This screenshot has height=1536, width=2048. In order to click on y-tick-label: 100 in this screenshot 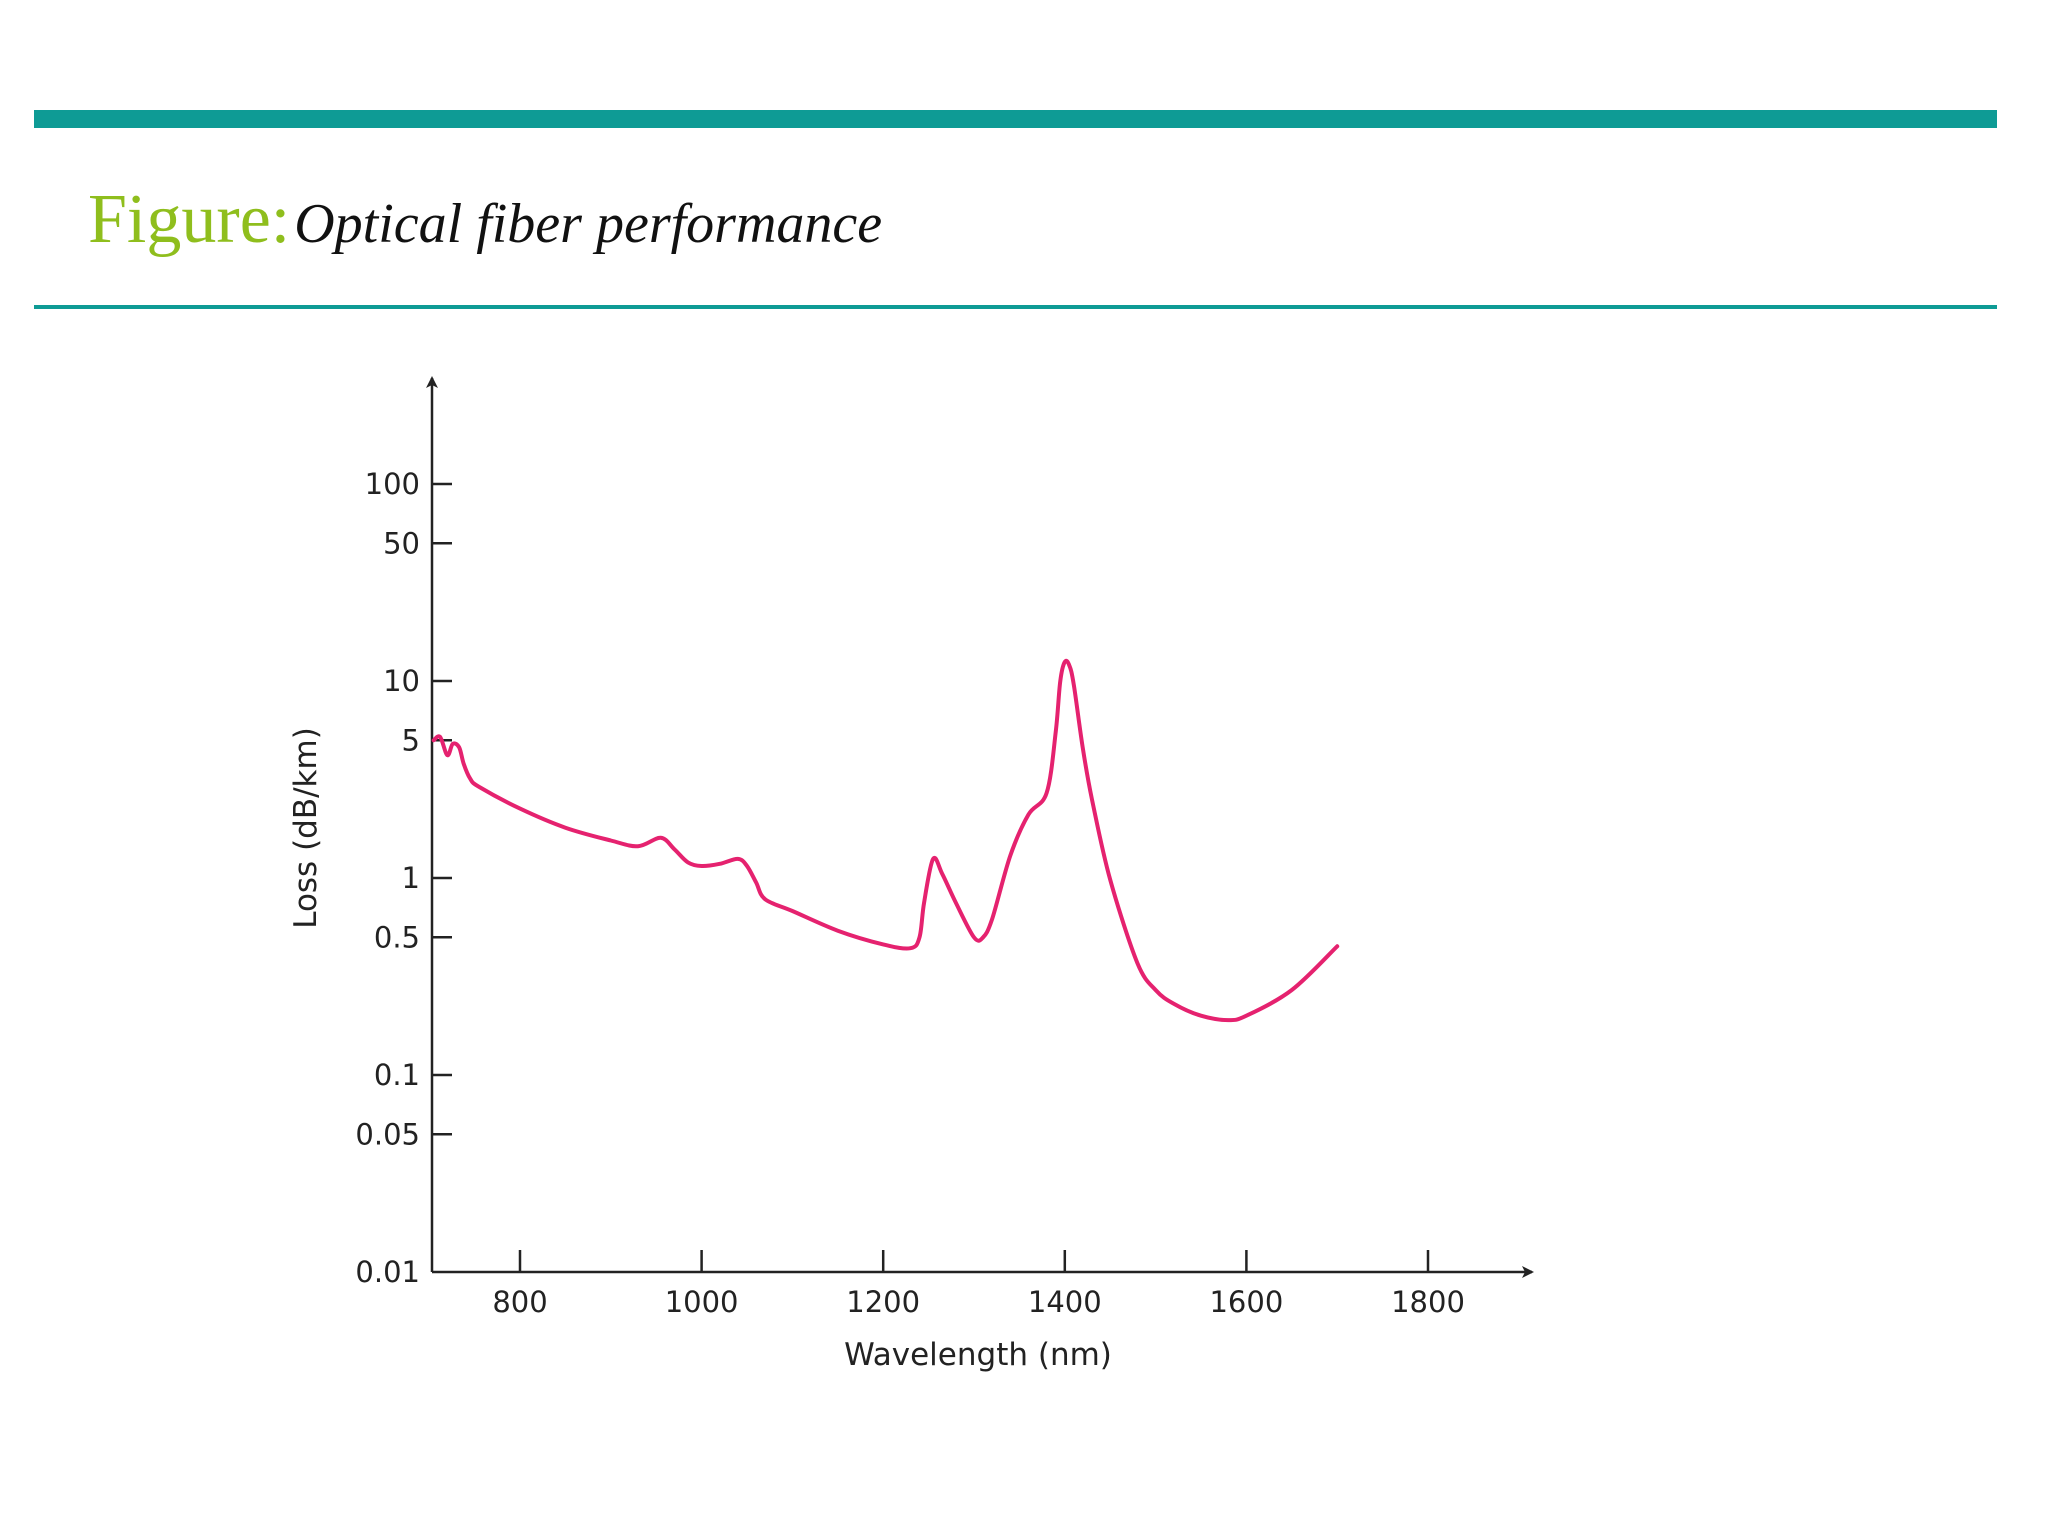, I will do `click(392, 484)`.